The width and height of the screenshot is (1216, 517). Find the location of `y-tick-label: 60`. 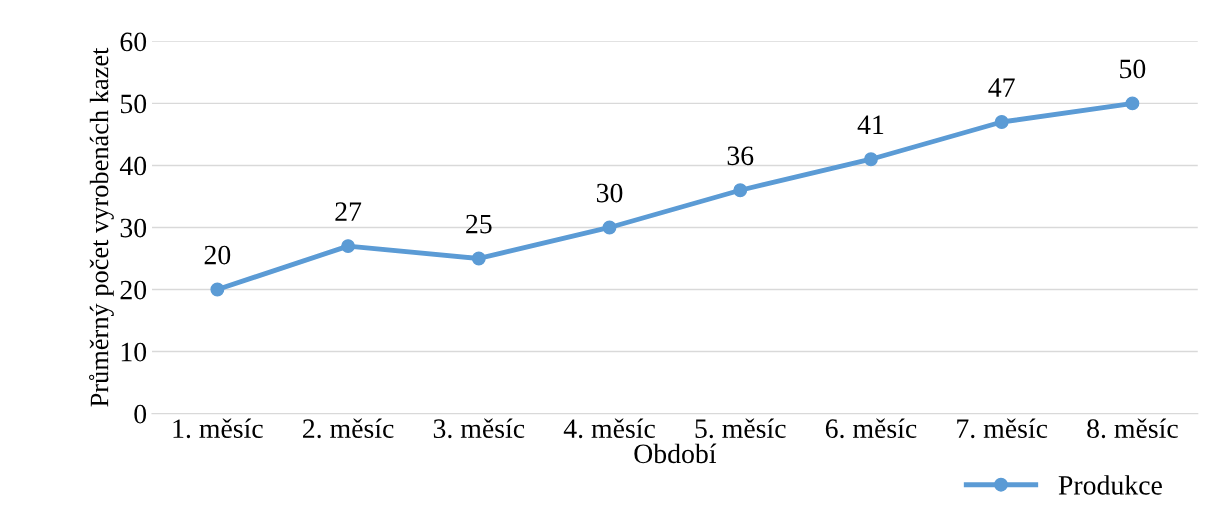

y-tick-label: 60 is located at coordinates (133, 42).